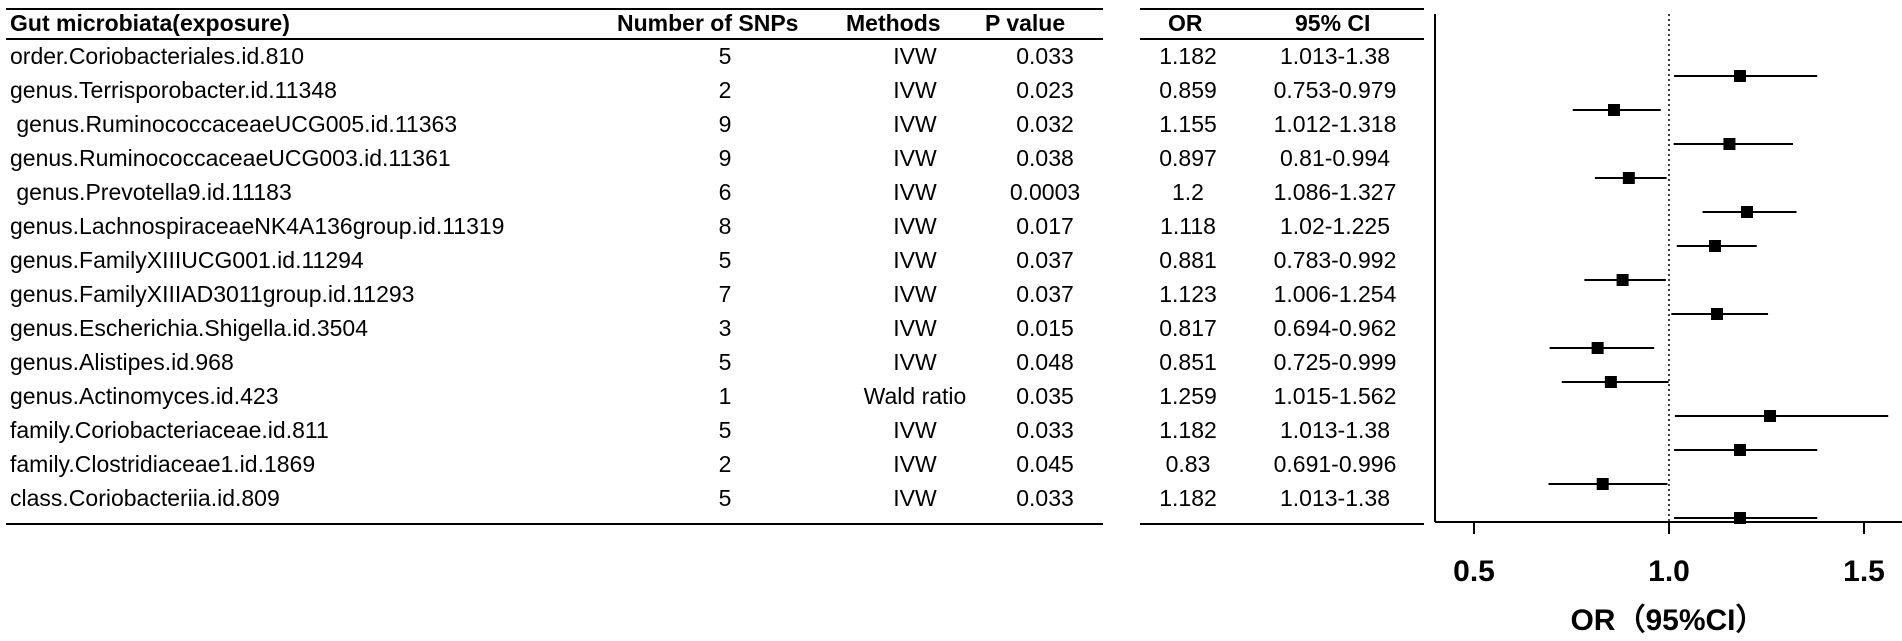 Image resolution: width=1902 pixels, height=641 pixels. I want to click on x-tick-label: 0.5, so click(1474, 571).